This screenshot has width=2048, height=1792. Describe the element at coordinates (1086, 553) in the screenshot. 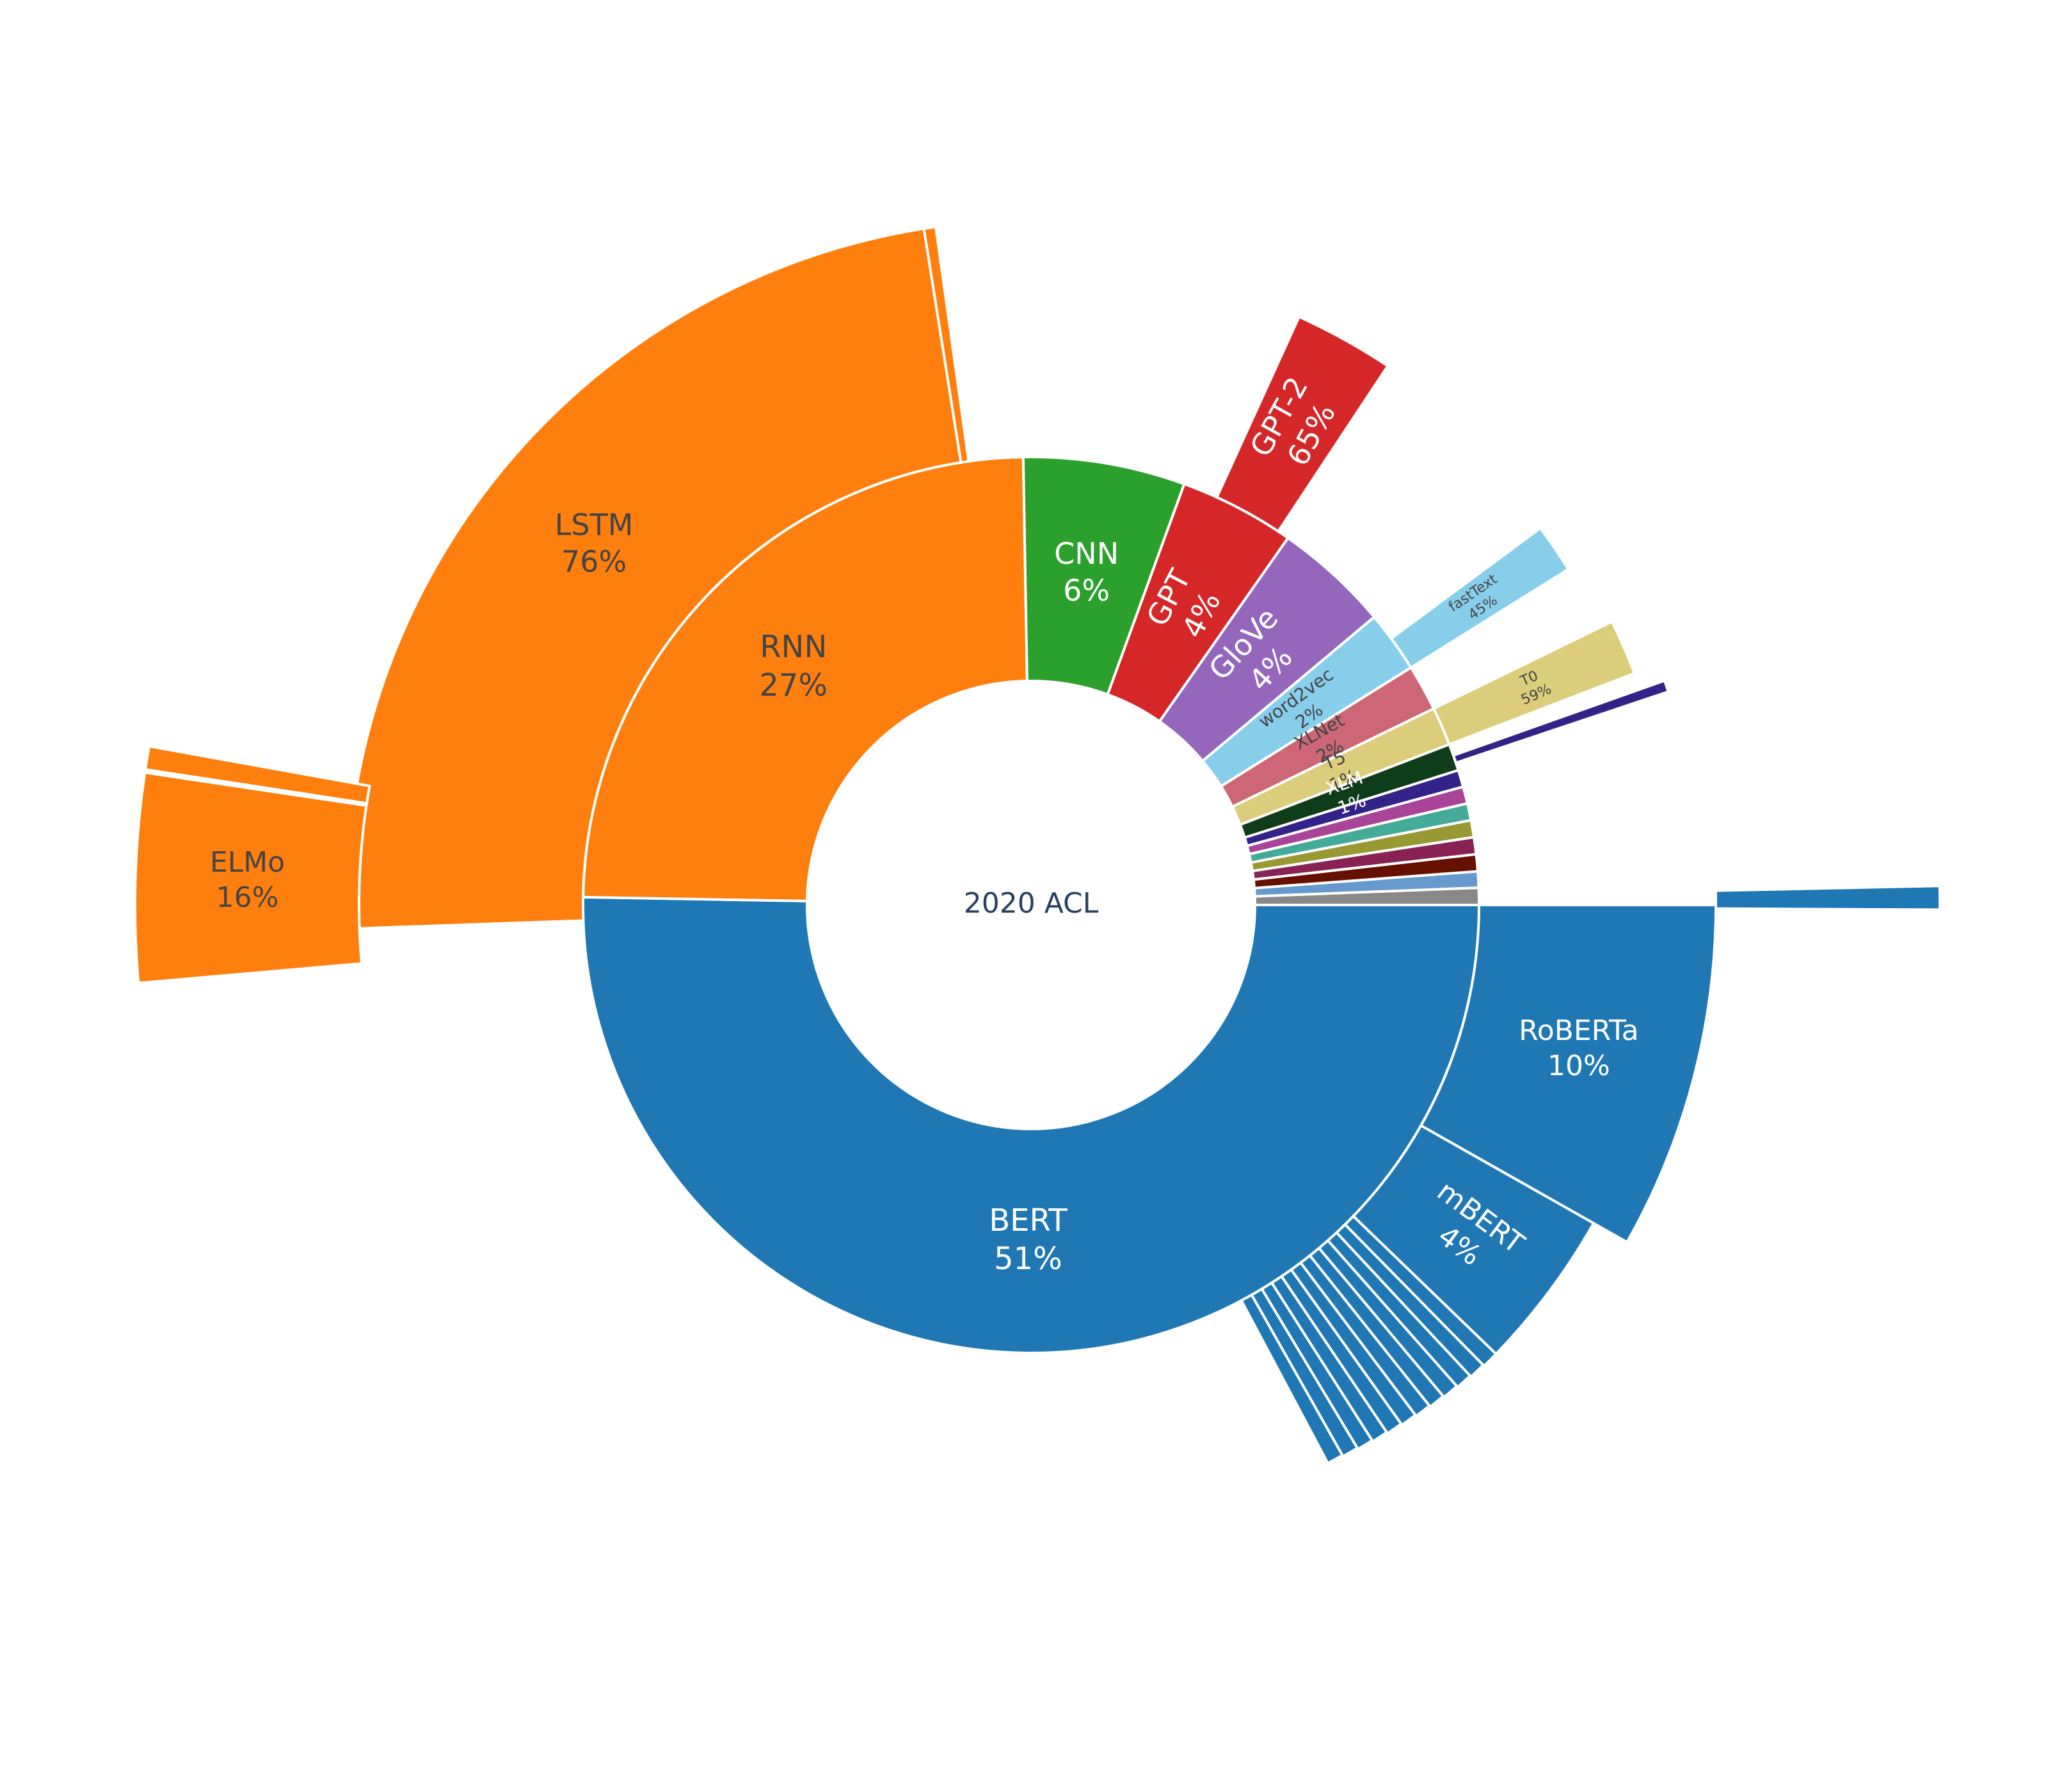

I see `label-name-cnn-2: CNN` at that location.